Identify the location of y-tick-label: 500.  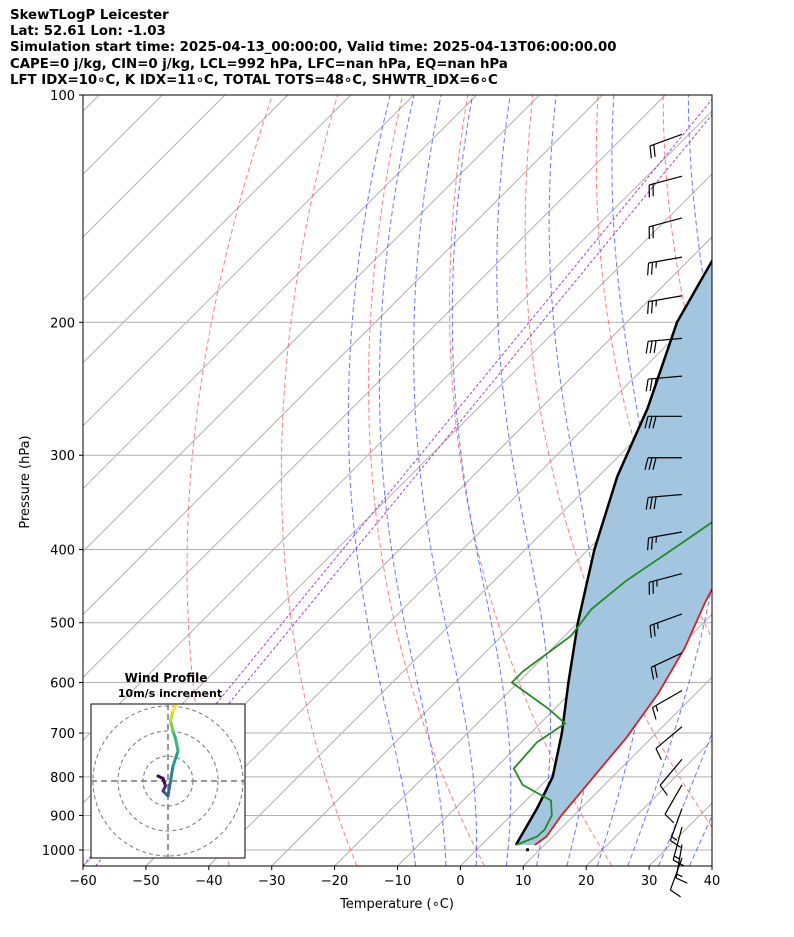
(62, 624).